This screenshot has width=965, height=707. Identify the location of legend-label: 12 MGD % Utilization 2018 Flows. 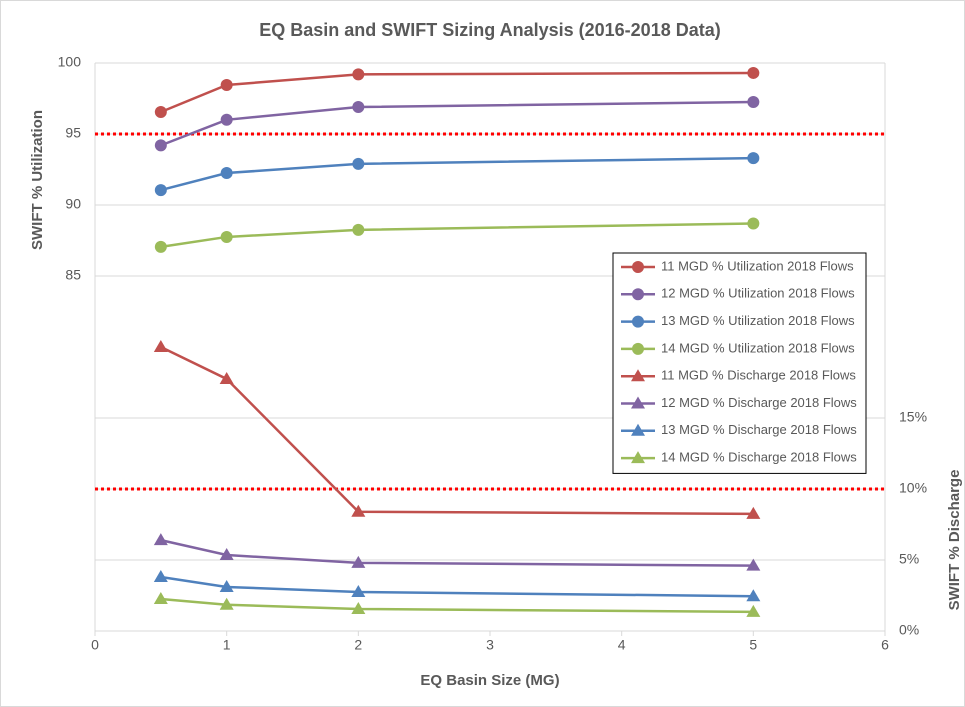
(758, 293).